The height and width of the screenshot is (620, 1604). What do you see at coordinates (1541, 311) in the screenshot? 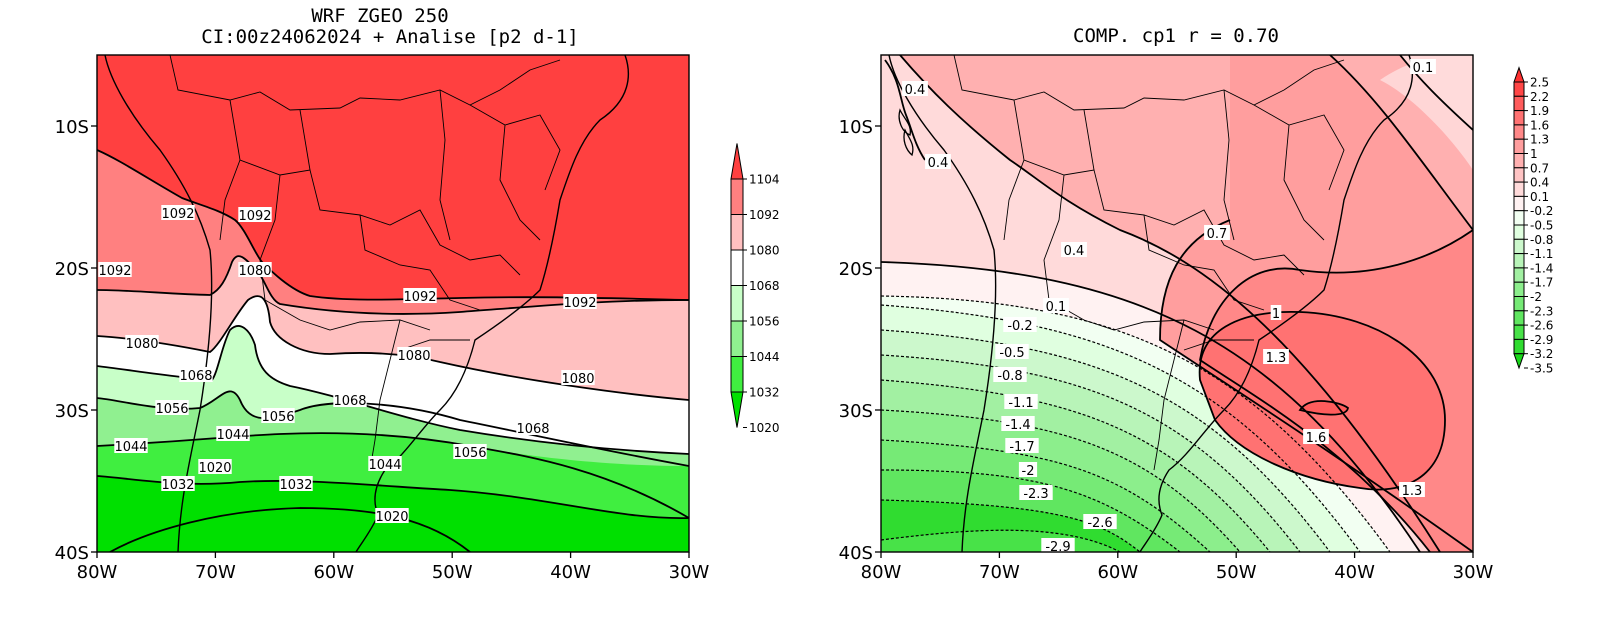
I see `colorbar-label: -2.3` at bounding box center [1541, 311].